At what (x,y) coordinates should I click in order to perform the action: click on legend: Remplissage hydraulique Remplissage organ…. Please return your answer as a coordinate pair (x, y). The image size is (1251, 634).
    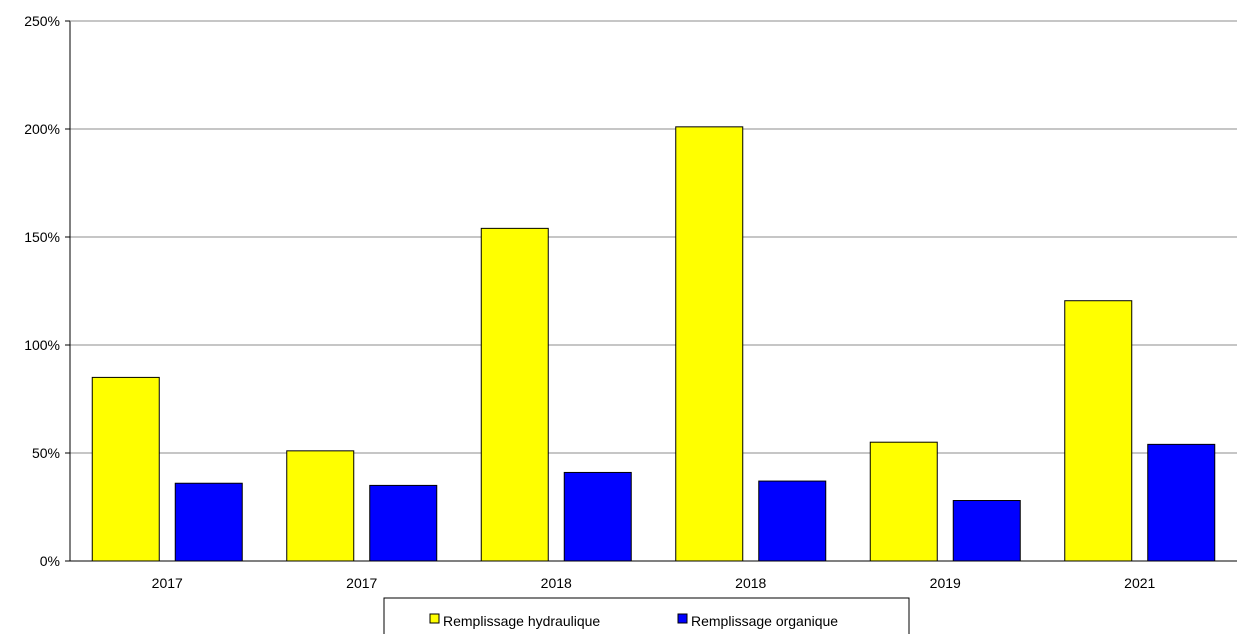
    Looking at the image, I should click on (646, 615).